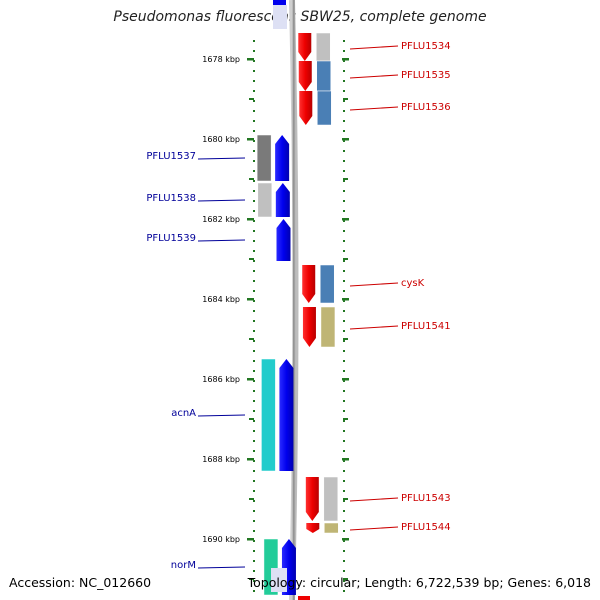 The image size is (600, 600). What do you see at coordinates (171, 156) in the screenshot?
I see `gene-label-reverse: PFLU1537` at bounding box center [171, 156].